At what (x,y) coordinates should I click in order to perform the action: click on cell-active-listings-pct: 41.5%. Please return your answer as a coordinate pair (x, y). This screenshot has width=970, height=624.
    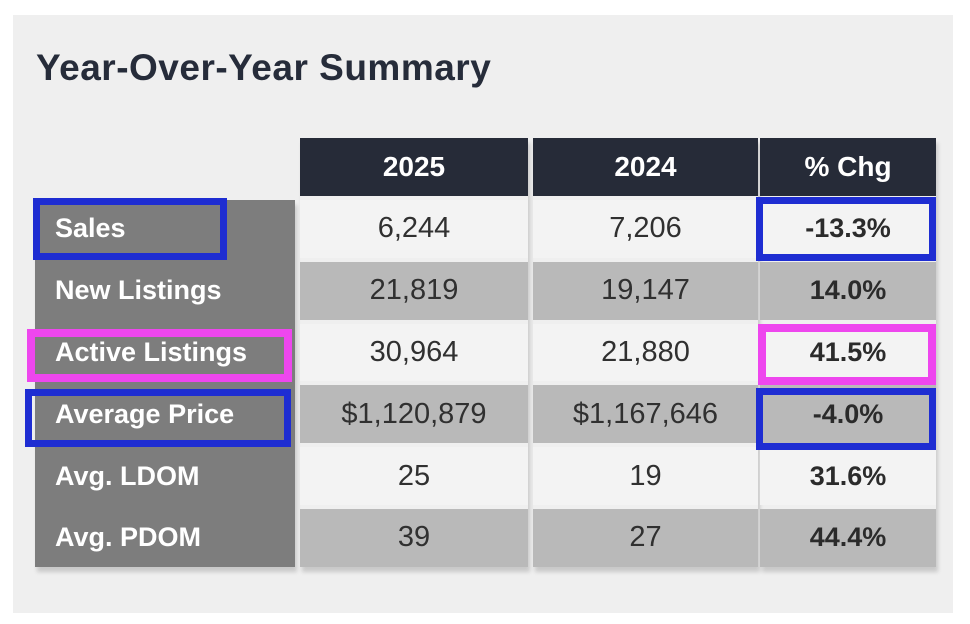
    Looking at the image, I should click on (848, 352).